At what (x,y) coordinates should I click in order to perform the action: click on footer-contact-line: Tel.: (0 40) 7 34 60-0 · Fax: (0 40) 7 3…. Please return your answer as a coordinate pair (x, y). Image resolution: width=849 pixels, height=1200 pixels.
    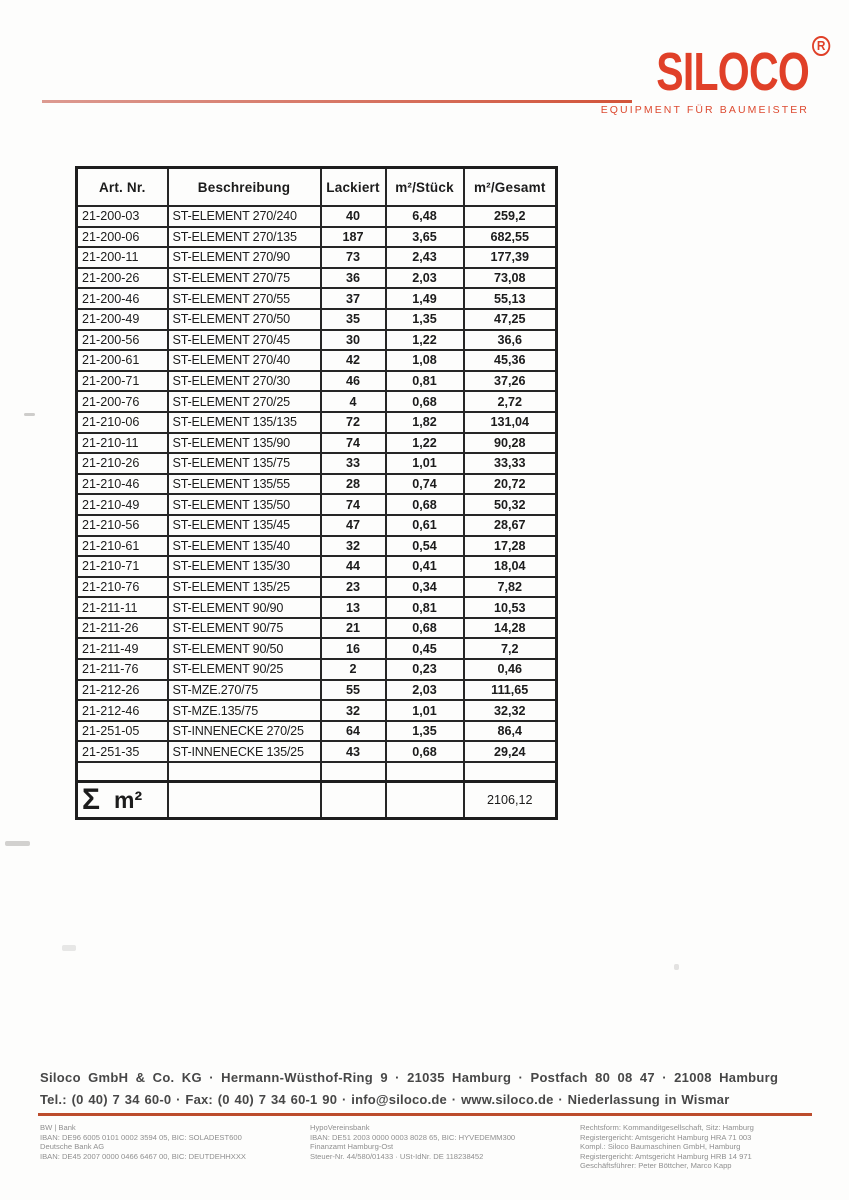
    Looking at the image, I should click on (385, 1099).